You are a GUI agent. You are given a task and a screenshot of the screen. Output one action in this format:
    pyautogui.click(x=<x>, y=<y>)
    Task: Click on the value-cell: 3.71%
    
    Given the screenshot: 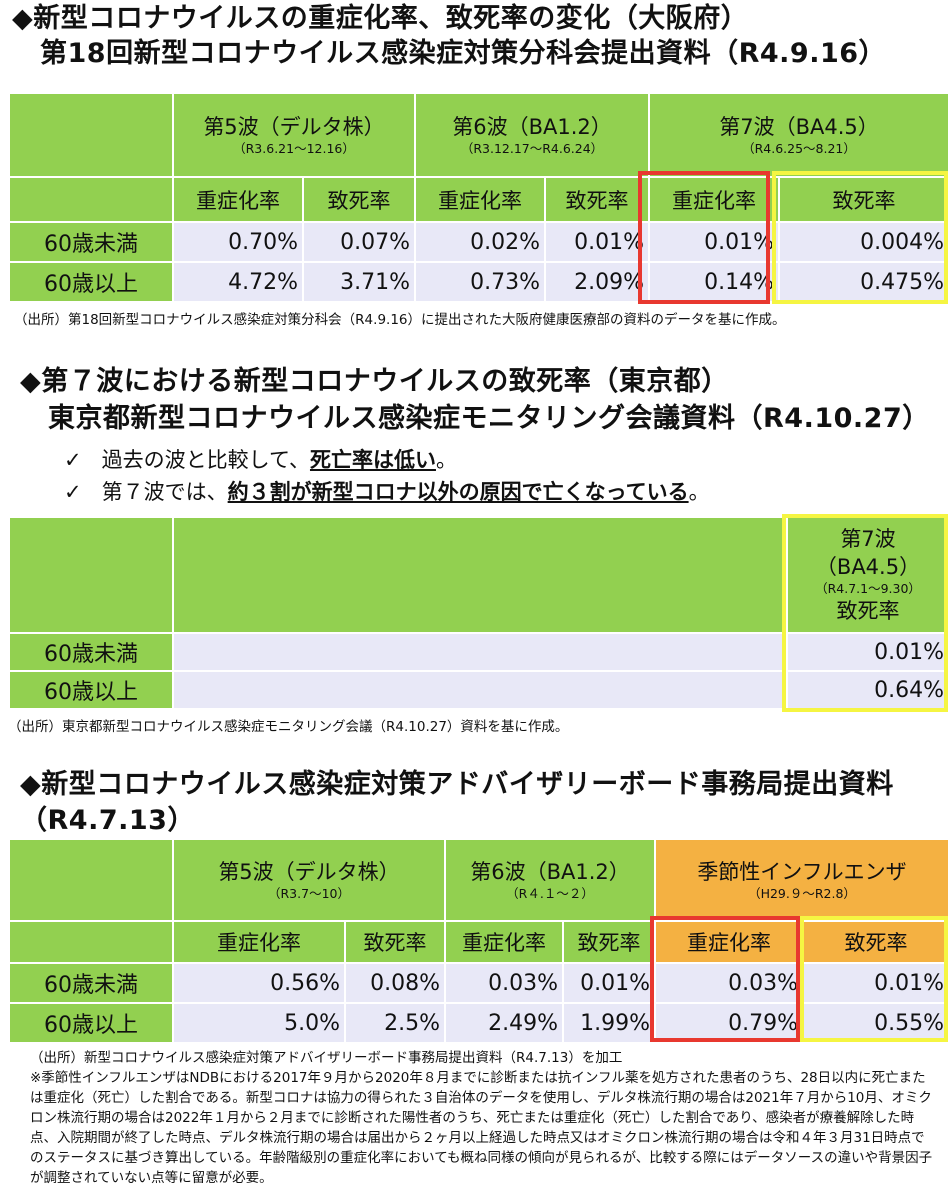 What is the action you would take?
    pyautogui.click(x=359, y=282)
    